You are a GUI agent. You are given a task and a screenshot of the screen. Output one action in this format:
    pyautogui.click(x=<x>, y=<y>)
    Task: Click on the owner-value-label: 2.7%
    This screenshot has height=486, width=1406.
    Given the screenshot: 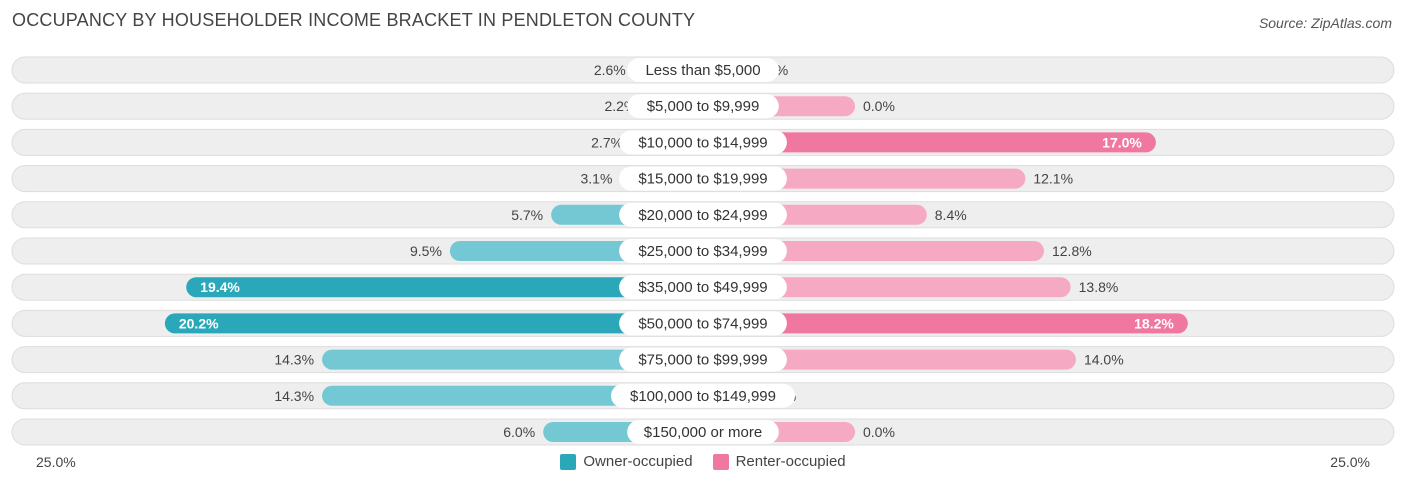 What is the action you would take?
    pyautogui.click(x=607, y=142)
    